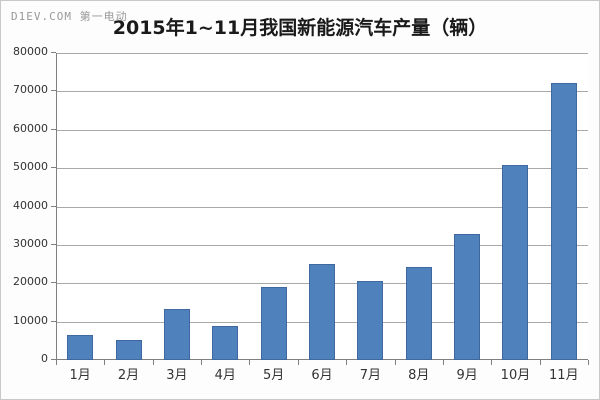 The height and width of the screenshot is (400, 600). Describe the element at coordinates (515, 375) in the screenshot. I see `x-axis-label-month-10: 10月` at that location.